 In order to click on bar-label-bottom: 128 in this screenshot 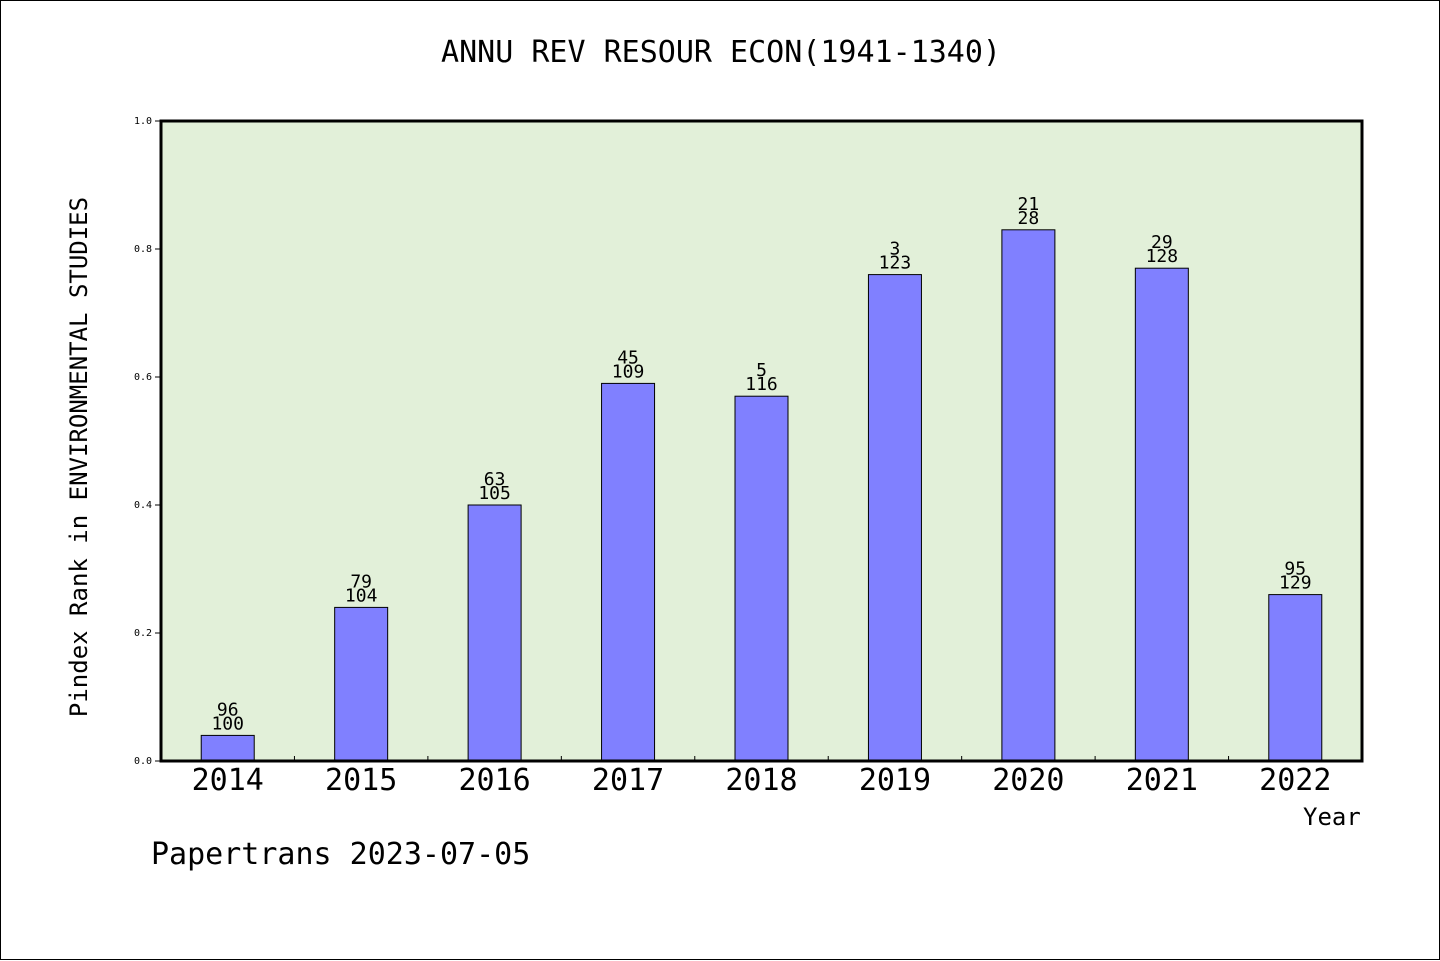, I will do `click(1162, 256)`.